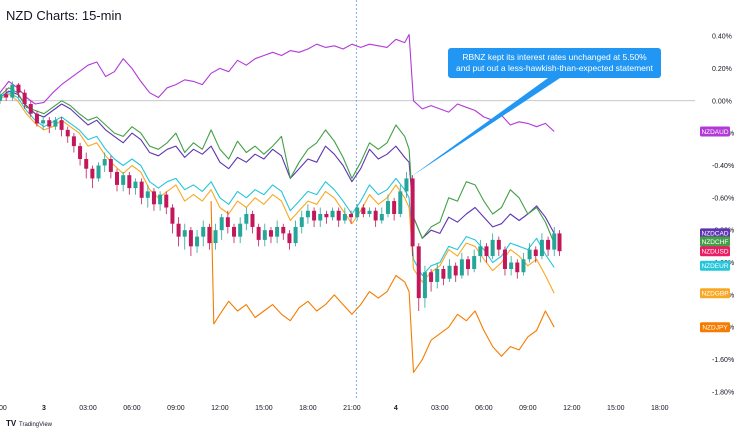 The height and width of the screenshot is (430, 750). What do you see at coordinates (723, 360) in the screenshot?
I see `y-tick-label: -1.60%` at bounding box center [723, 360].